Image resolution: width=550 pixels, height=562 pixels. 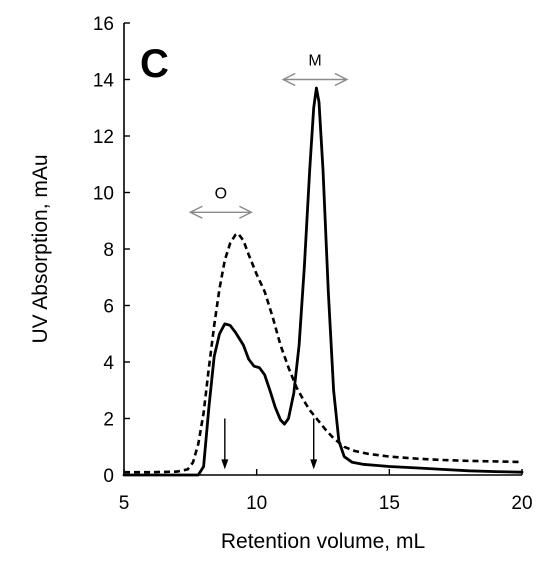 I want to click on x-ticks: 5 10 15 20, so click(x=326, y=491).